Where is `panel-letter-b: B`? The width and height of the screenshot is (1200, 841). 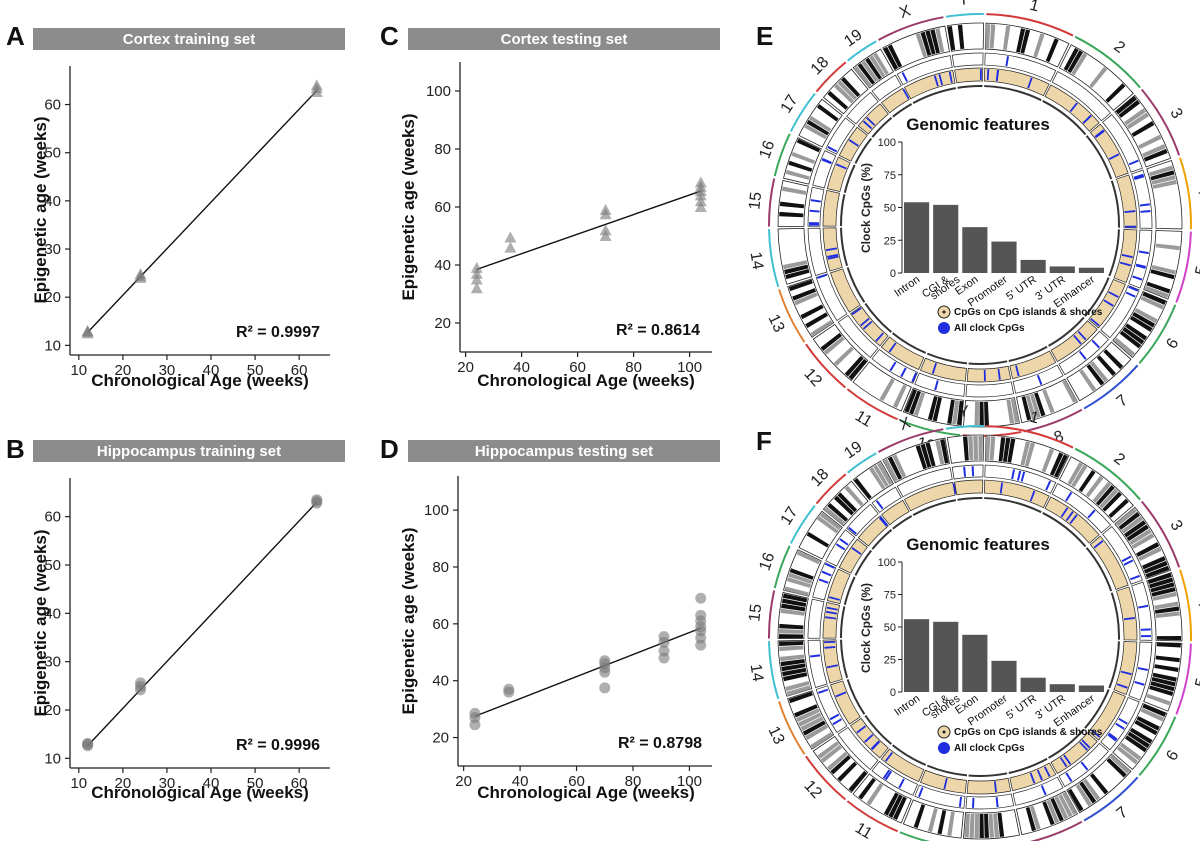 panel-letter-b: B is located at coordinates (15, 449).